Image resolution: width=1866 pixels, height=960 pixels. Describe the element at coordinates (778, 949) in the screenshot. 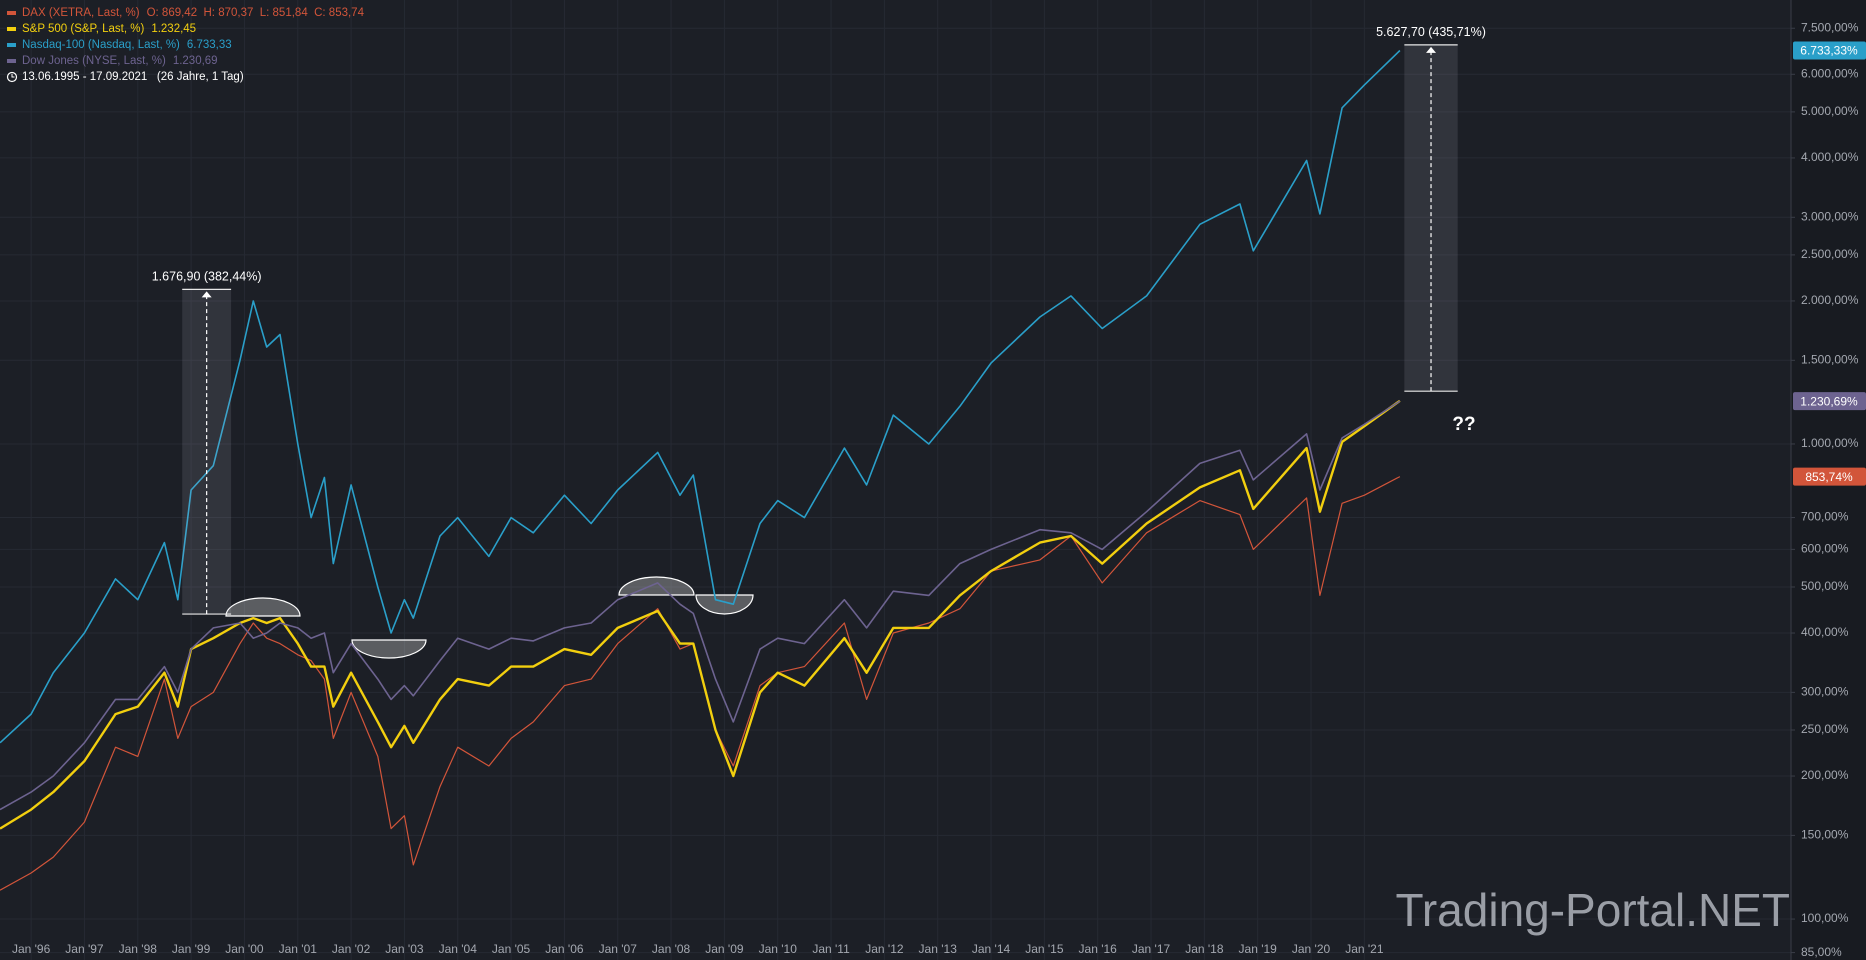

I see `x-tick-label: Jan '10` at that location.